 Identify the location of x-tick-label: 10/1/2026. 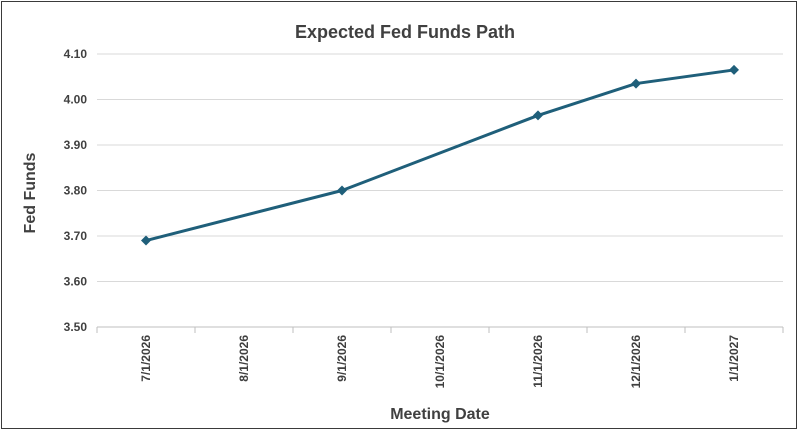
(440, 362).